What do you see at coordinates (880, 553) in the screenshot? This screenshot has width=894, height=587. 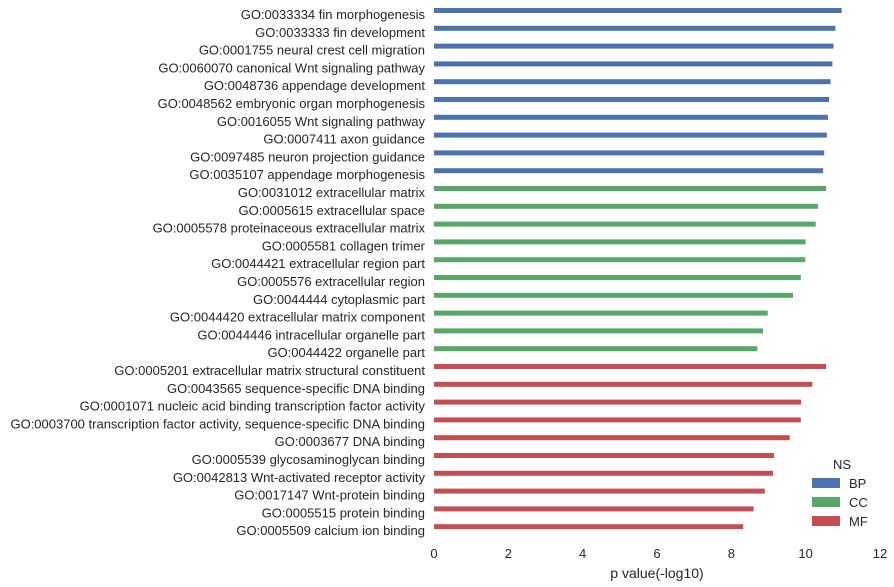 I see `x-tick-label: 12` at bounding box center [880, 553].